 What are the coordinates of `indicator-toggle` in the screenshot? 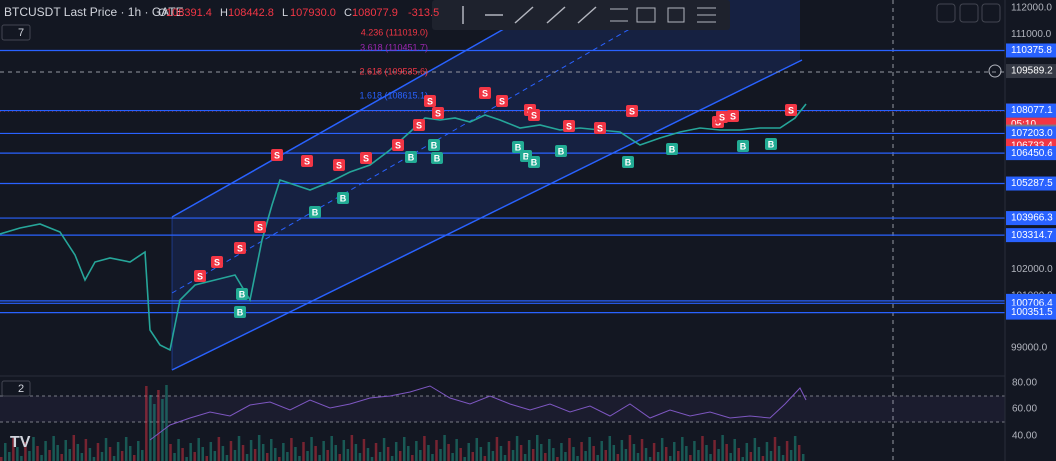 It's located at (16, 32).